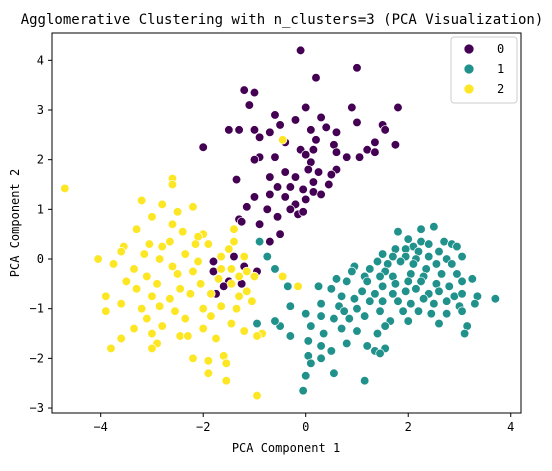 Image resolution: width=552 pixels, height=471 pixels. Describe the element at coordinates (40, 160) in the screenshot. I see `y-tick-label: 2` at that location.